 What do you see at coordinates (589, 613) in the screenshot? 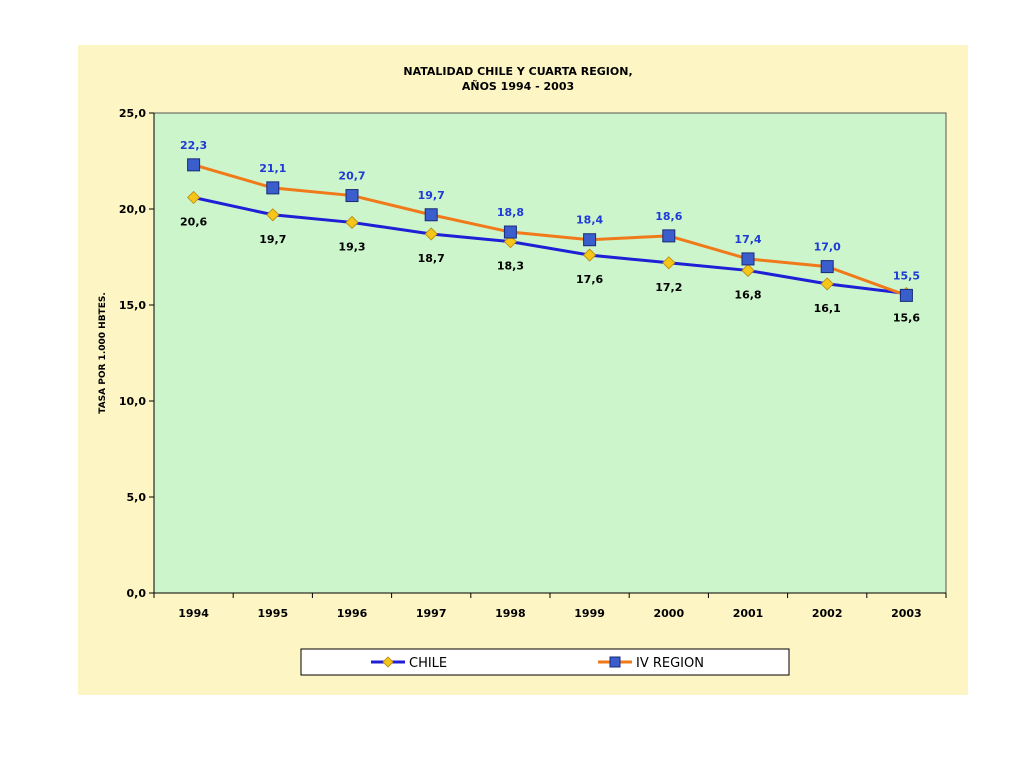
I see `x-tick-label: 1999` at bounding box center [589, 613].